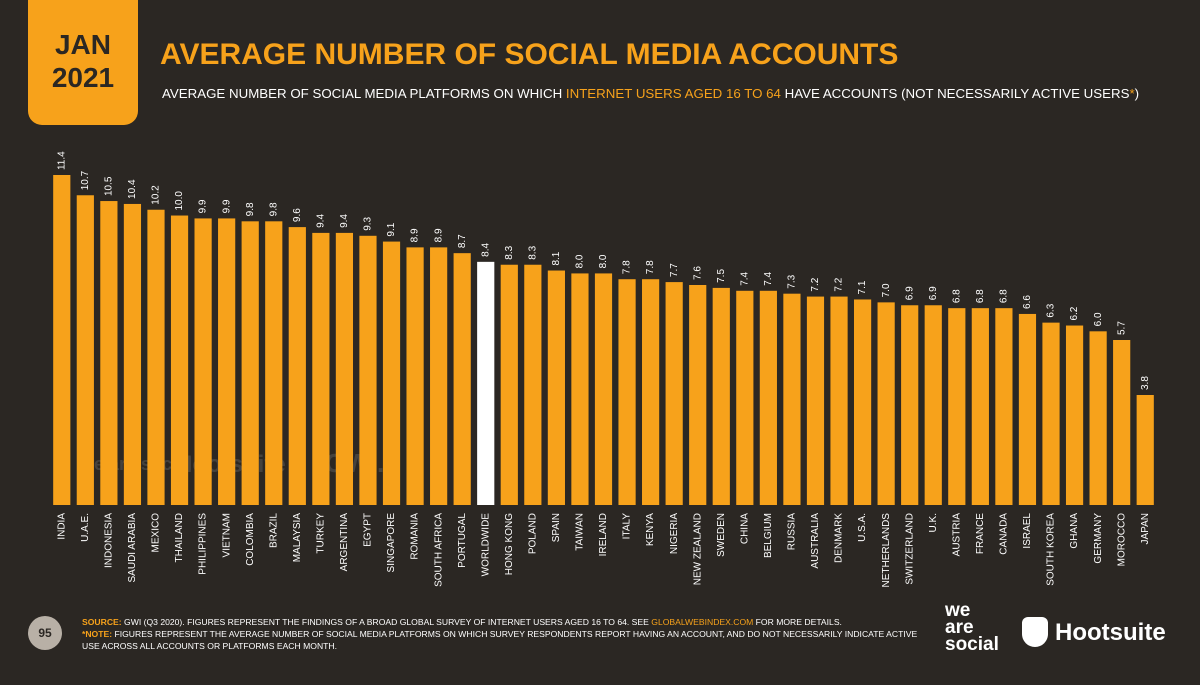 This screenshot has width=1200, height=685. What do you see at coordinates (1121, 540) in the screenshot?
I see `x-tick-label: MOROCCO` at bounding box center [1121, 540].